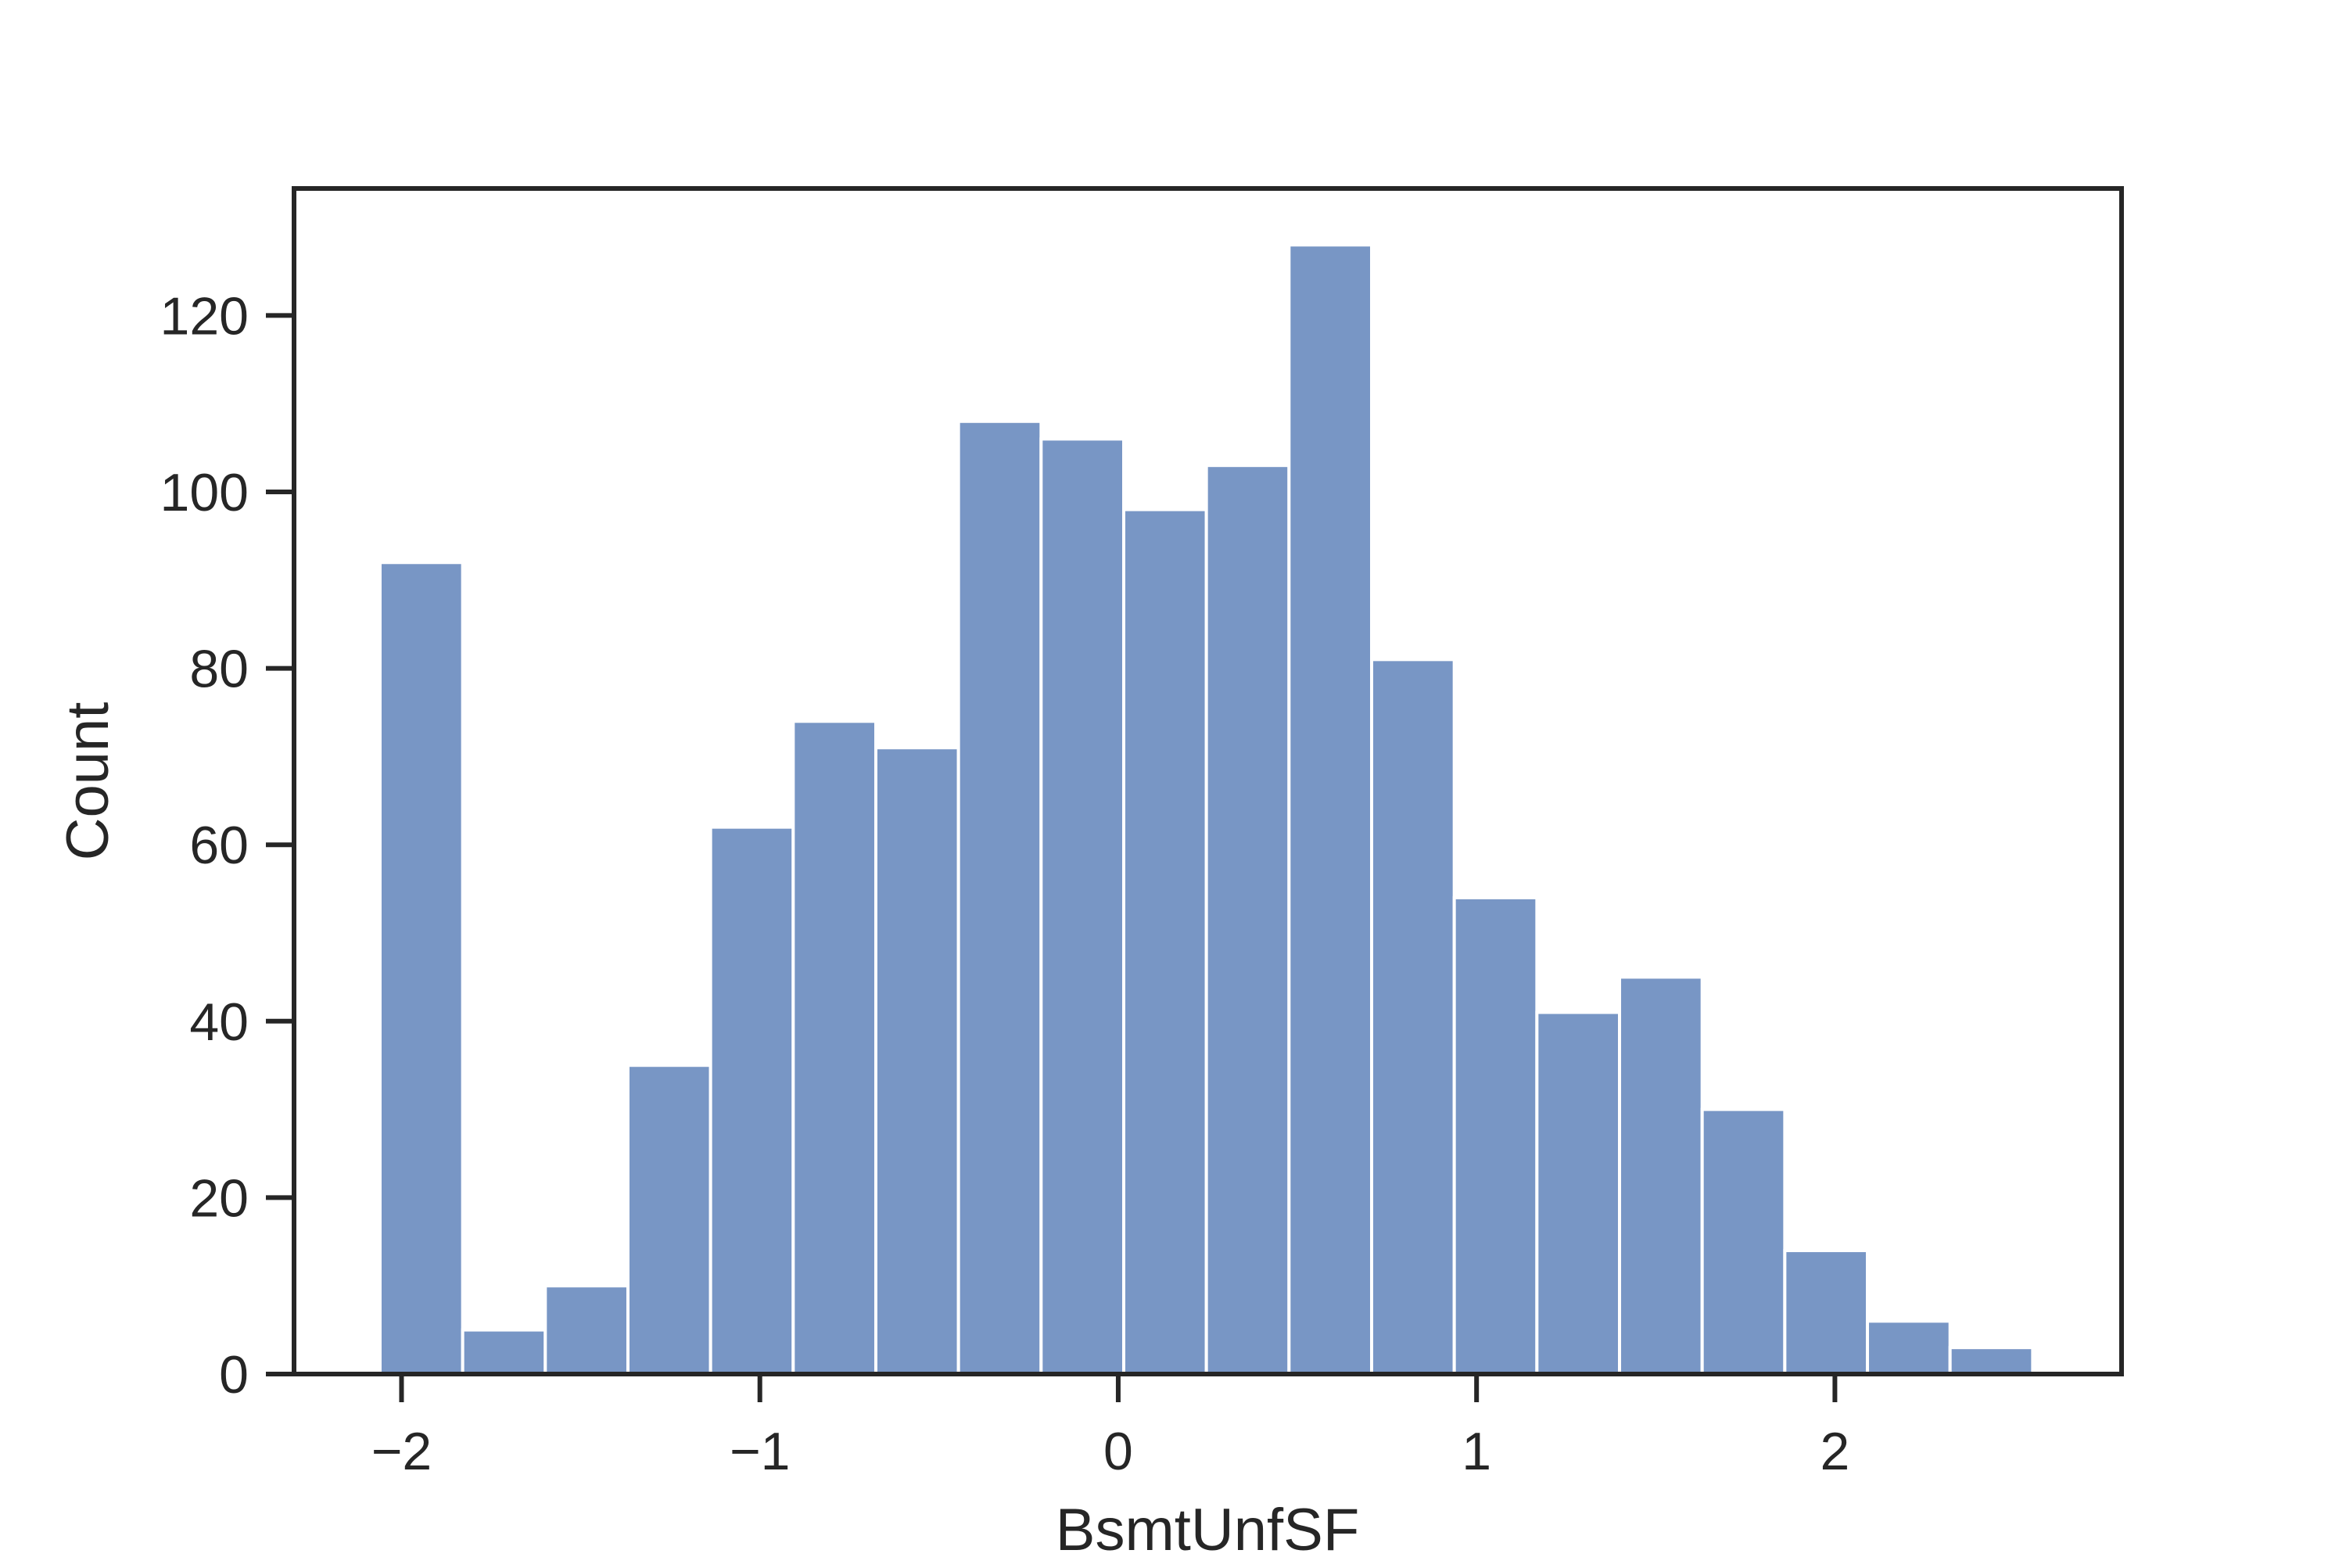  Describe the element at coordinates (234, 1375) in the screenshot. I see `y-tick-label: 0` at that location.